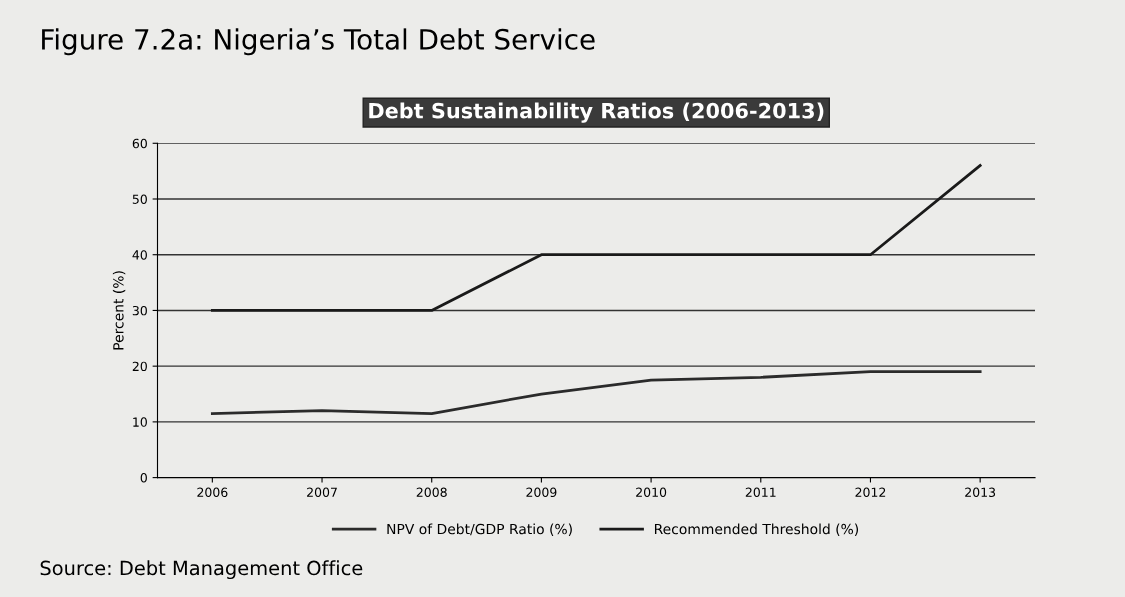 The image size is (1125, 597). What do you see at coordinates (139, 255) in the screenshot?
I see `y-tick-label: 40` at bounding box center [139, 255].